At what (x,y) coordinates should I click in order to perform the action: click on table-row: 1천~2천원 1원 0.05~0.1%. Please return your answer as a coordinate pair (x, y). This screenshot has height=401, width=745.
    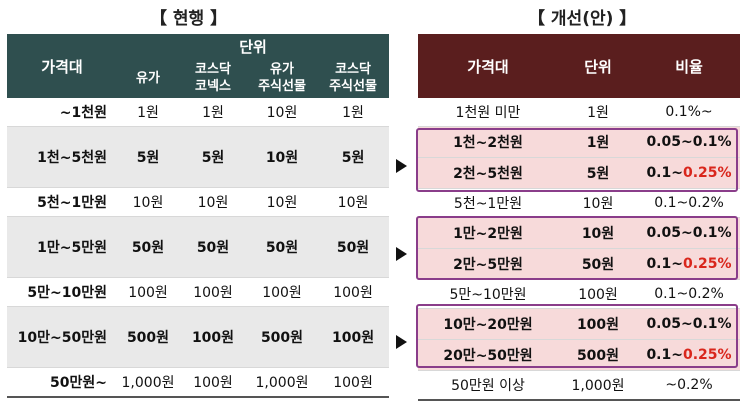
    Looking at the image, I should click on (579, 142).